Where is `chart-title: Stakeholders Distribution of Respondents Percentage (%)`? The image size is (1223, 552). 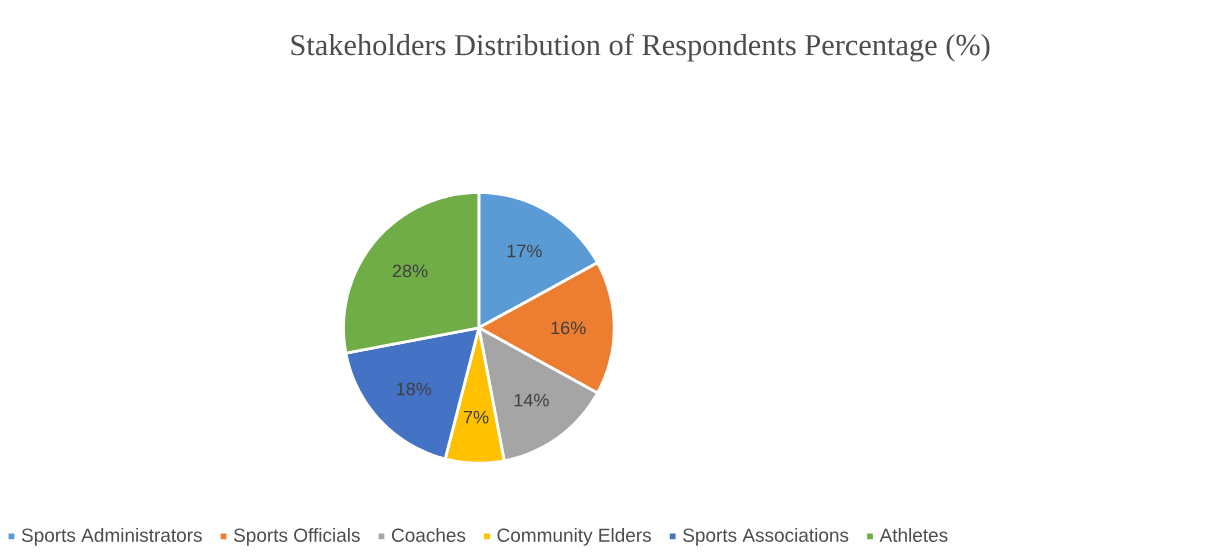
chart-title: Stakeholders Distribution of Respondents Percentage (%) is located at coordinates (640, 47).